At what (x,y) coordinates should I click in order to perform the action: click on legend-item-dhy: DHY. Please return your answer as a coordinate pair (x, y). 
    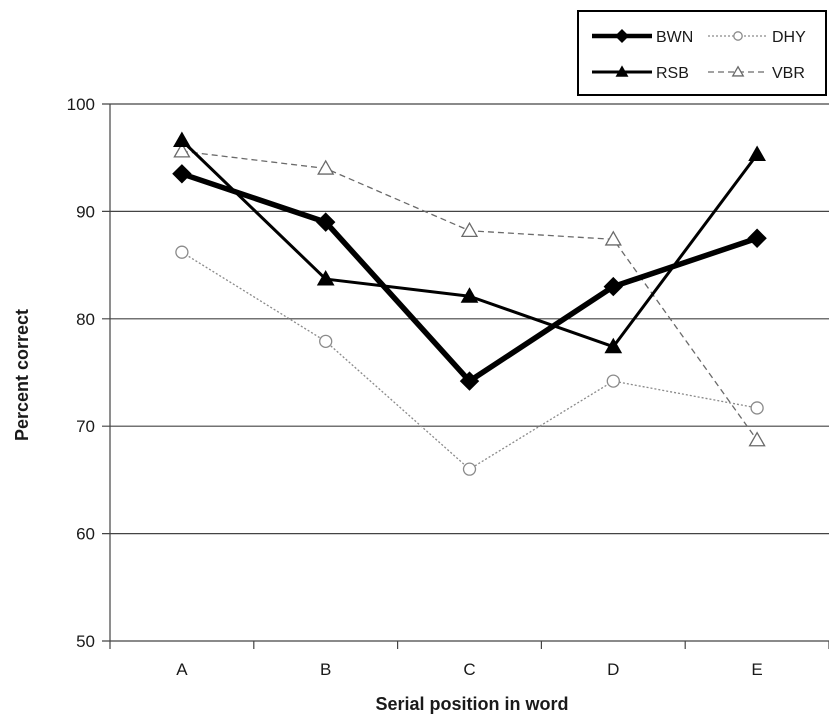
    Looking at the image, I should click on (757, 37).